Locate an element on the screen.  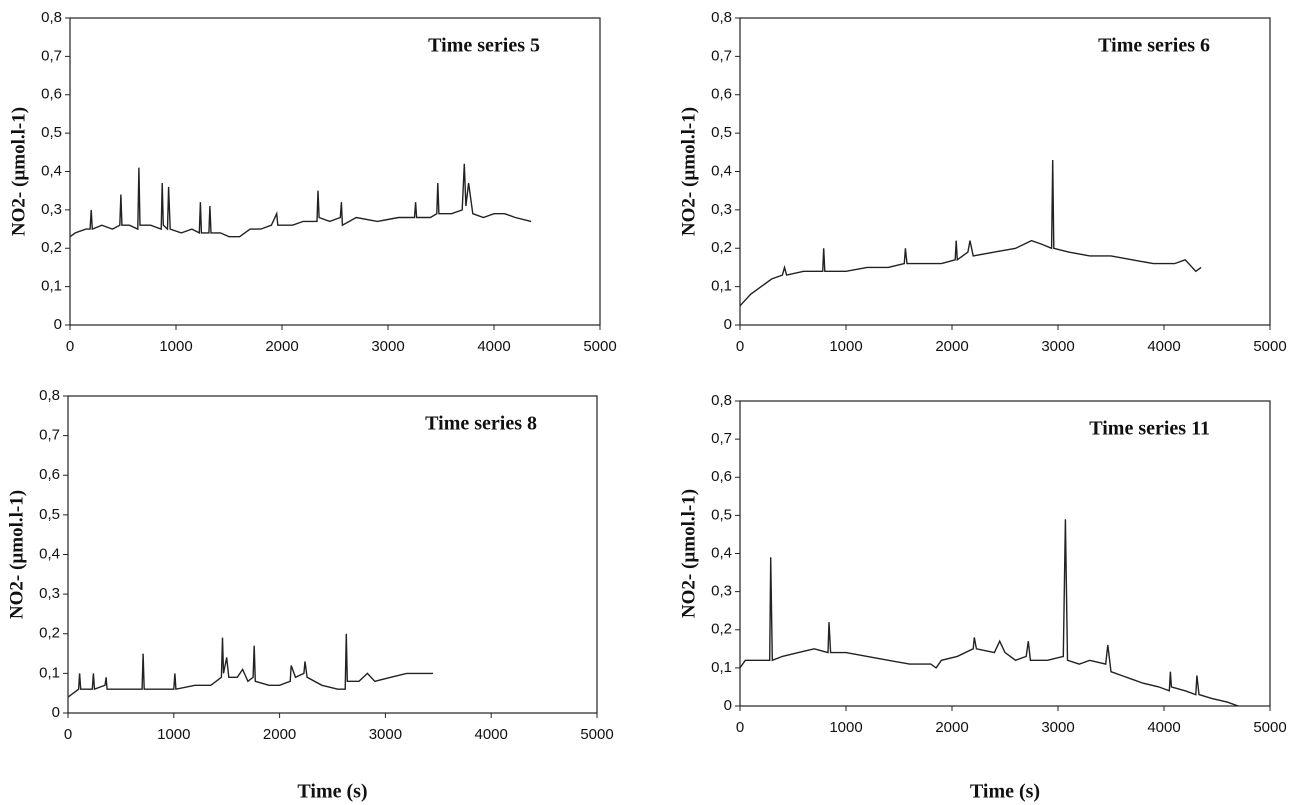
chart-title: Time series 5 is located at coordinates (484, 46).